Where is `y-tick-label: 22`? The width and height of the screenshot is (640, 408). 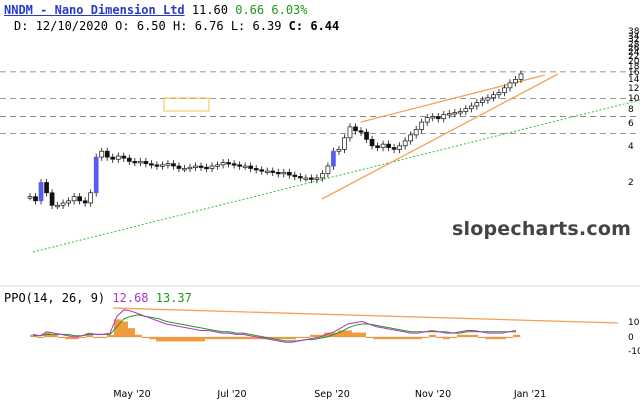 y-tick-label: 22 is located at coordinates (633, 57).